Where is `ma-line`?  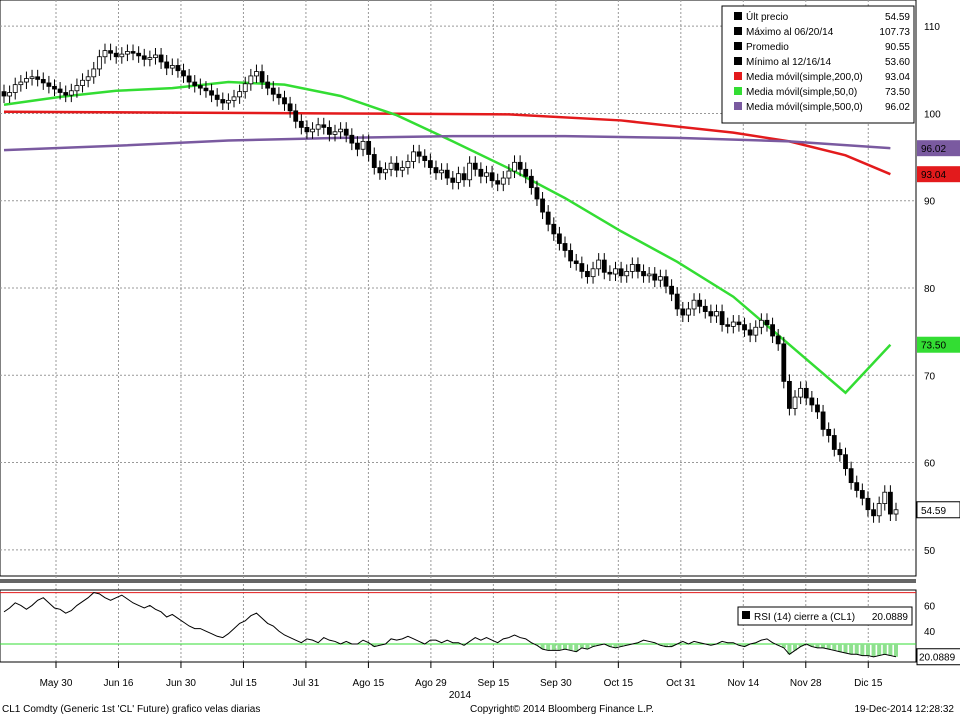
ma-line is located at coordinates (447, 143).